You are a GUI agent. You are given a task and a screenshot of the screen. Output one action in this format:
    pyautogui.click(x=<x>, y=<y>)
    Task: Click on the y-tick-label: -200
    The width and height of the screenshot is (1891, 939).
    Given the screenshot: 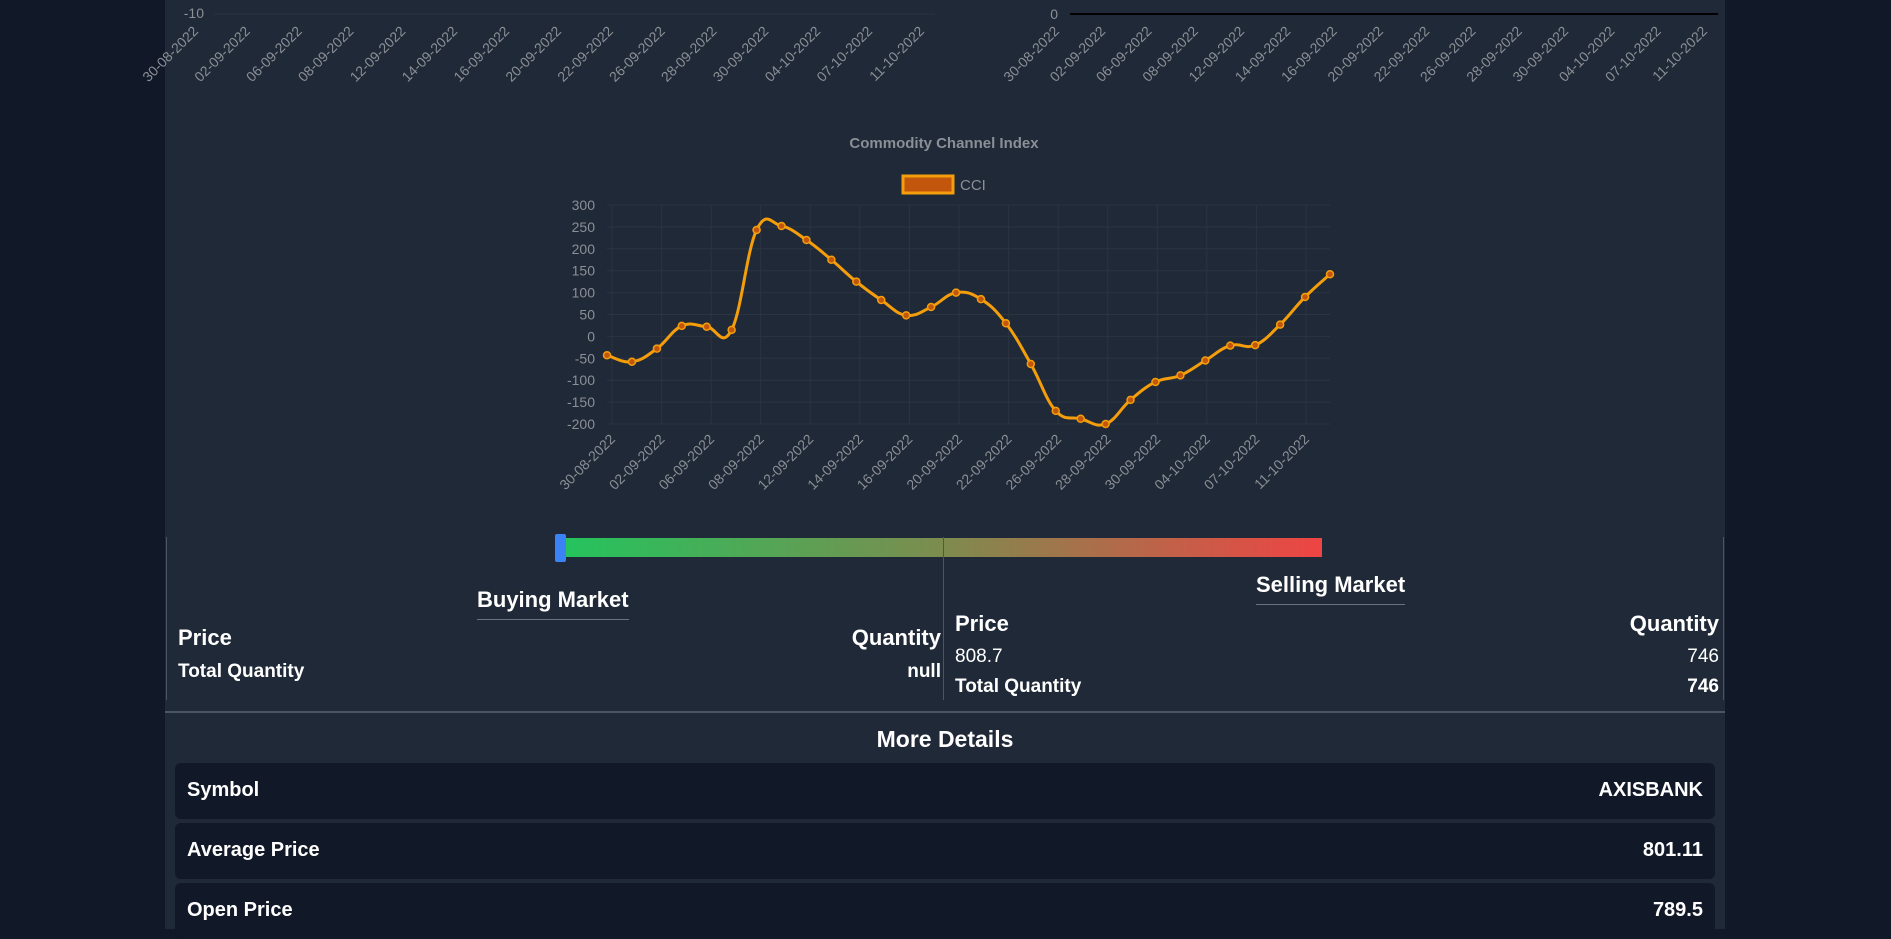 What is the action you would take?
    pyautogui.click(x=581, y=424)
    